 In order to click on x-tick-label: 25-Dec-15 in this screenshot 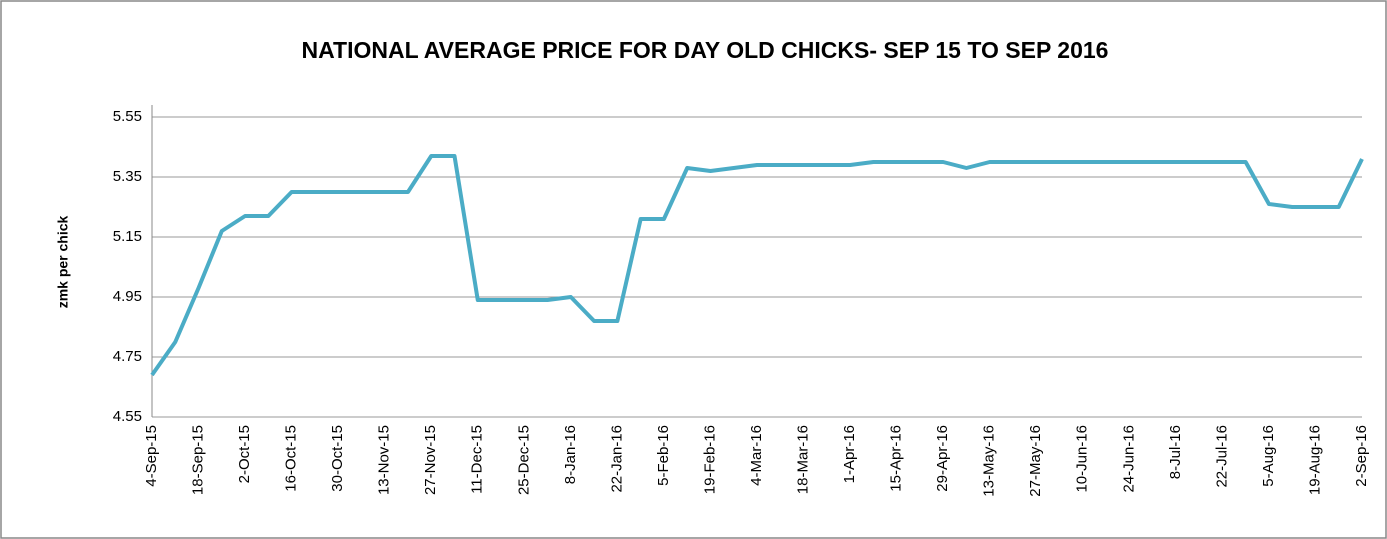, I will do `click(523, 460)`.